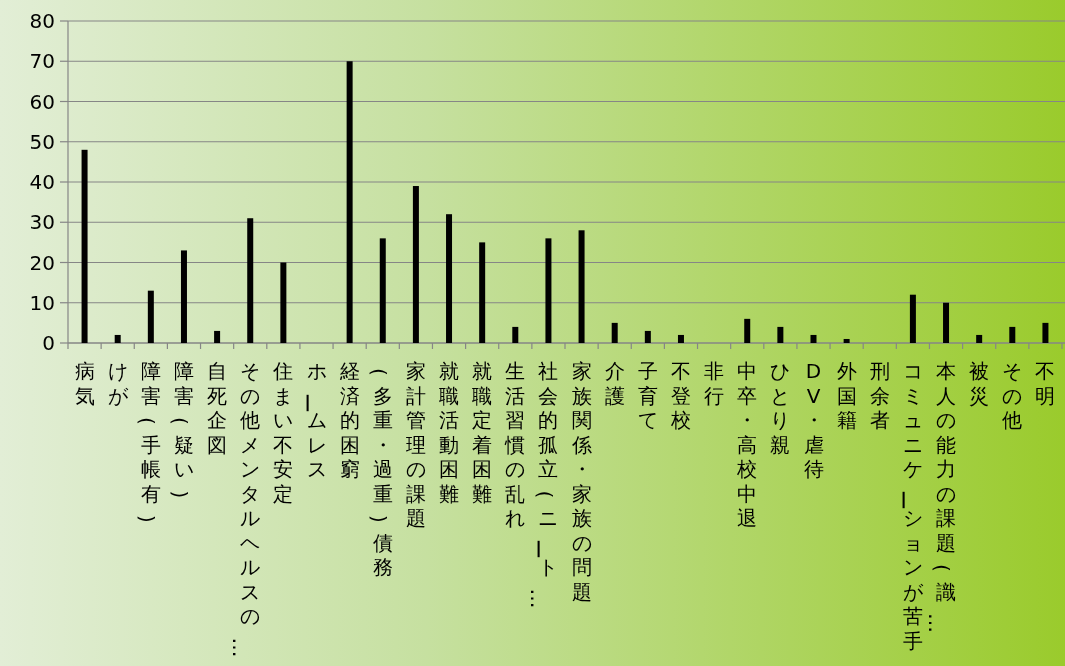 This screenshot has height=666, width=1065. What do you see at coordinates (42, 141) in the screenshot?
I see `y-tick-label: 50` at bounding box center [42, 141].